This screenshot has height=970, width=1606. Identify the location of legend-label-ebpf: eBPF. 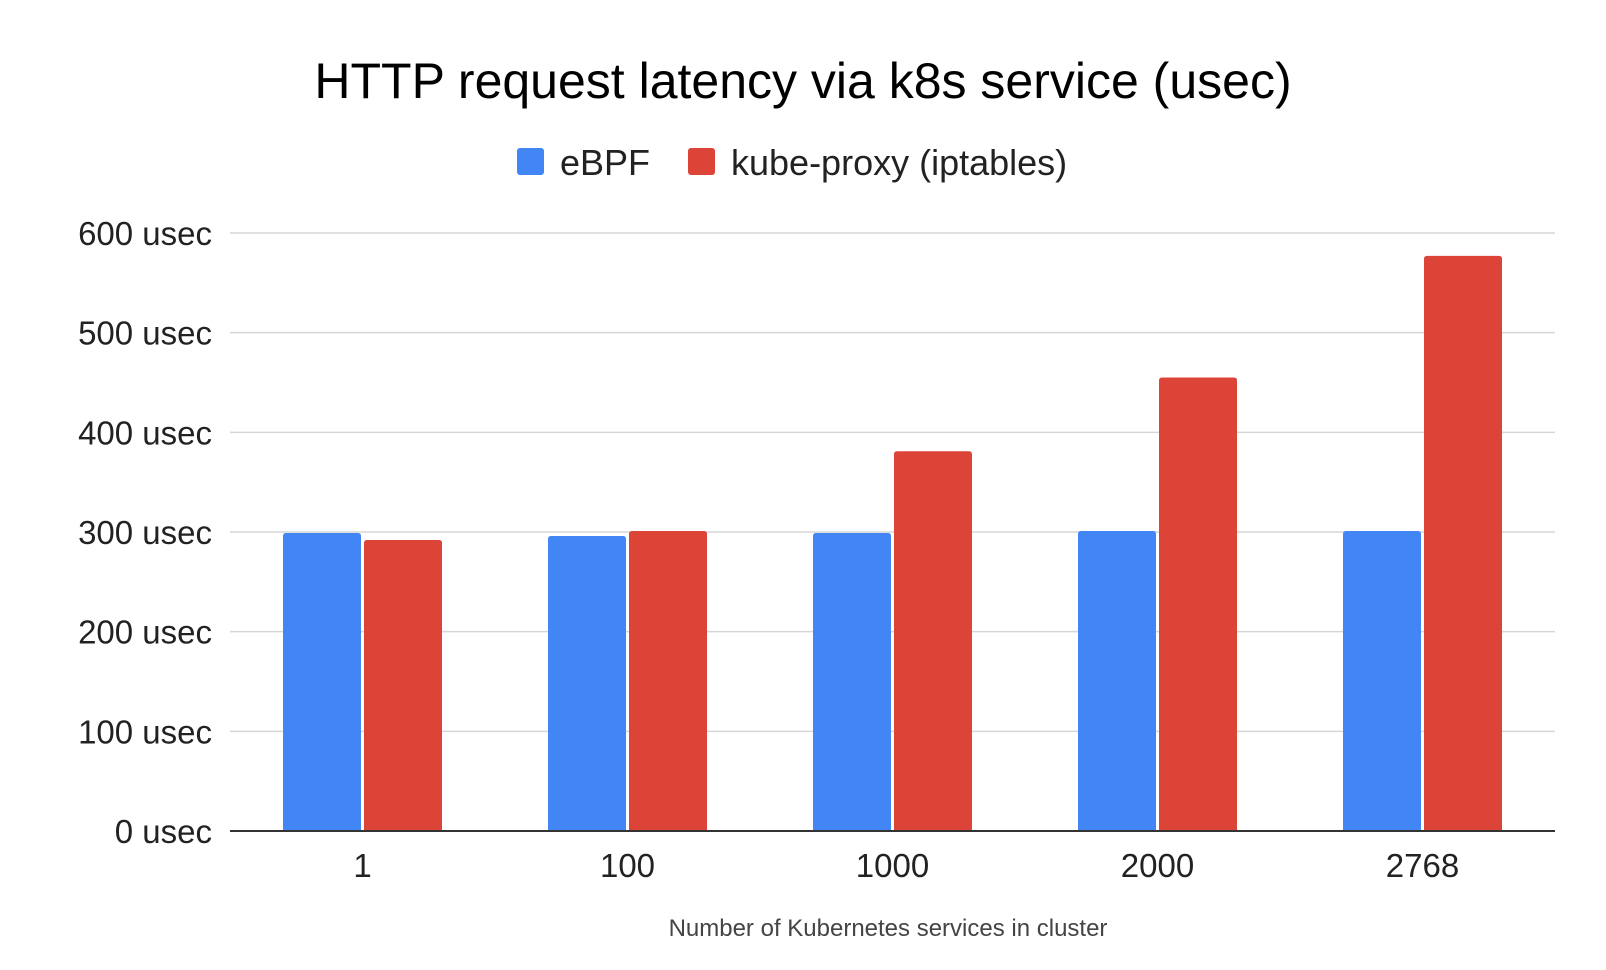
(605, 162).